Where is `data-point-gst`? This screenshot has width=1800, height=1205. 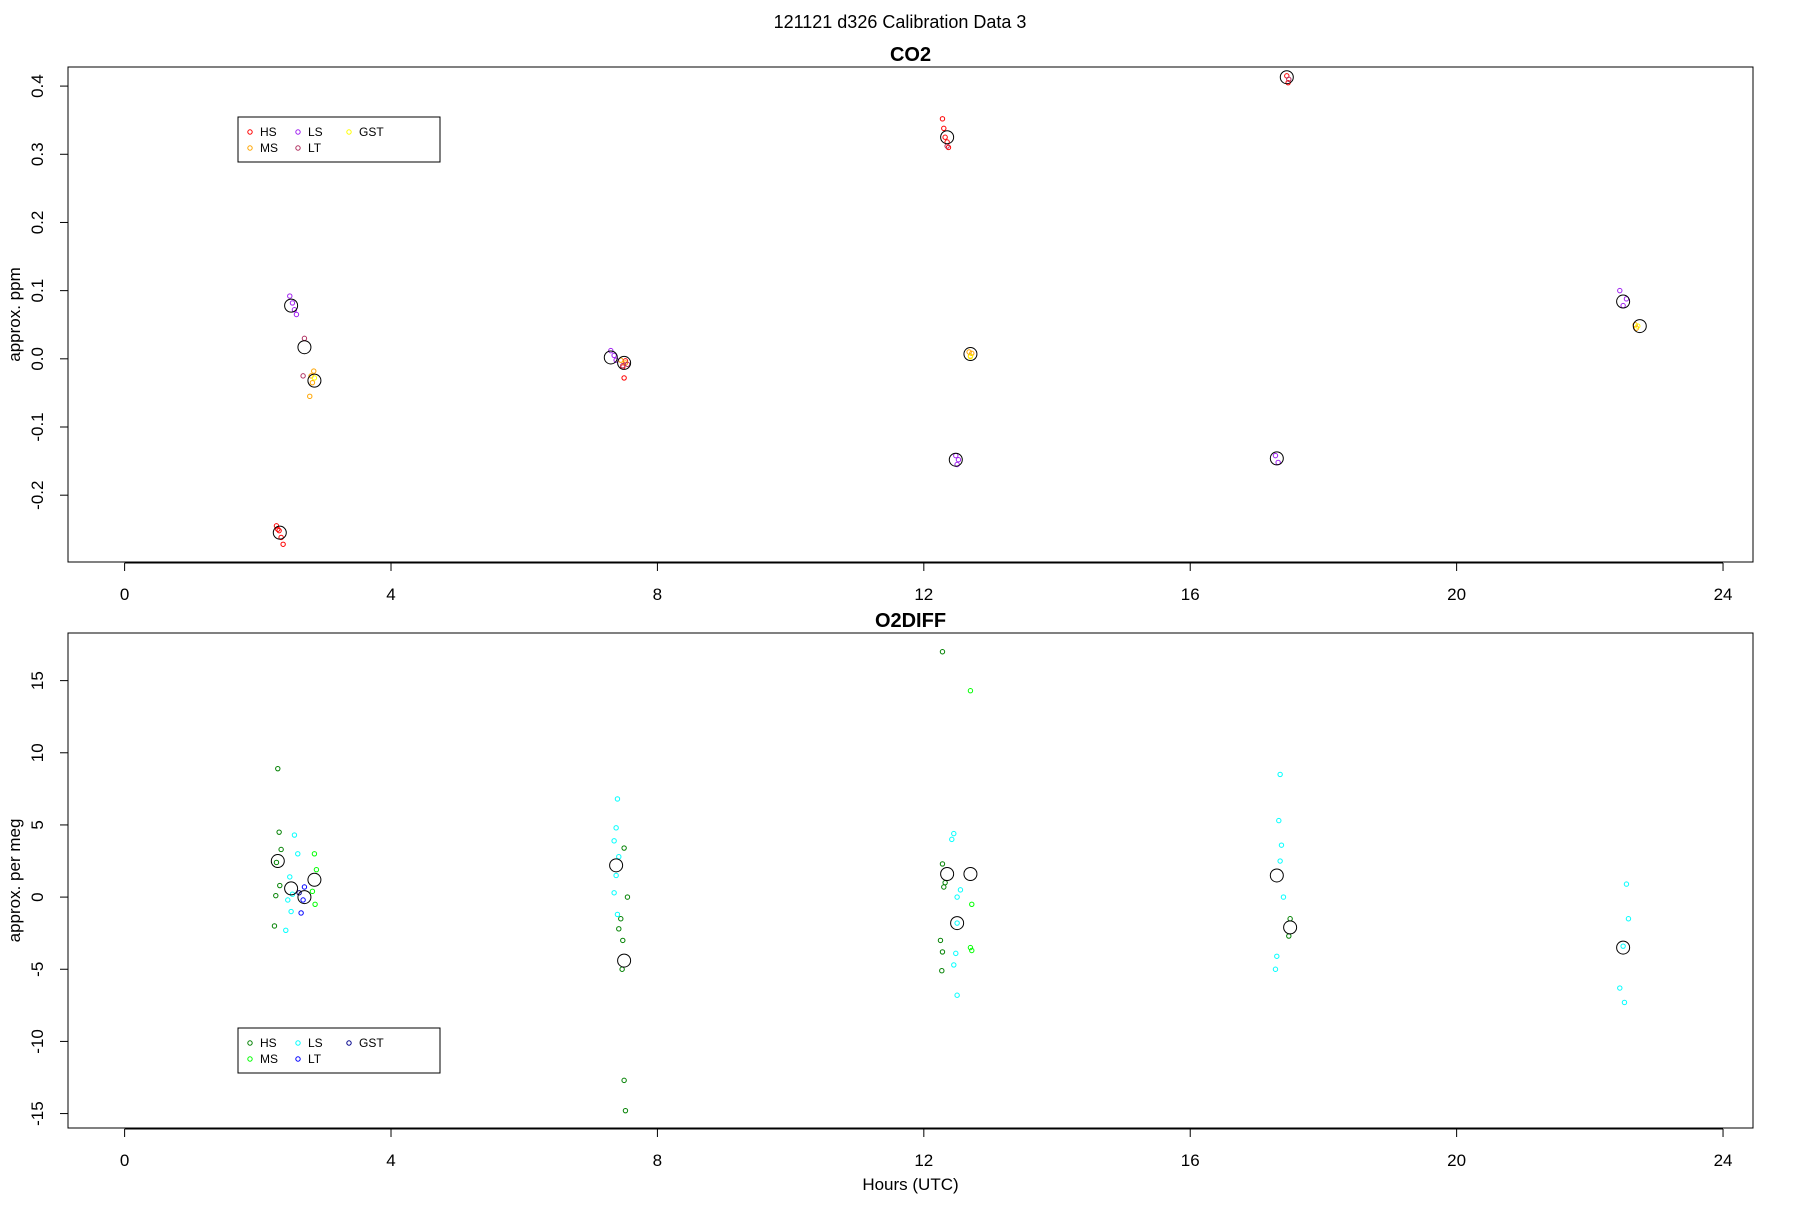
data-point-gst is located at coordinates (314, 378).